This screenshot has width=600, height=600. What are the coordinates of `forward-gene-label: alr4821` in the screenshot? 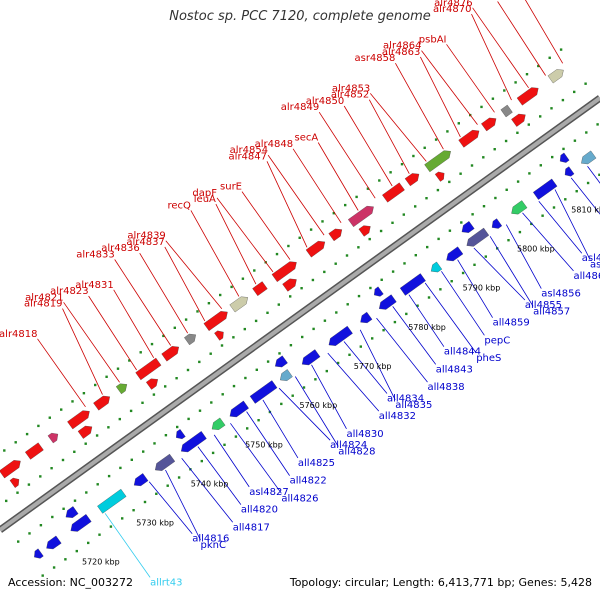 It's located at (44, 297).